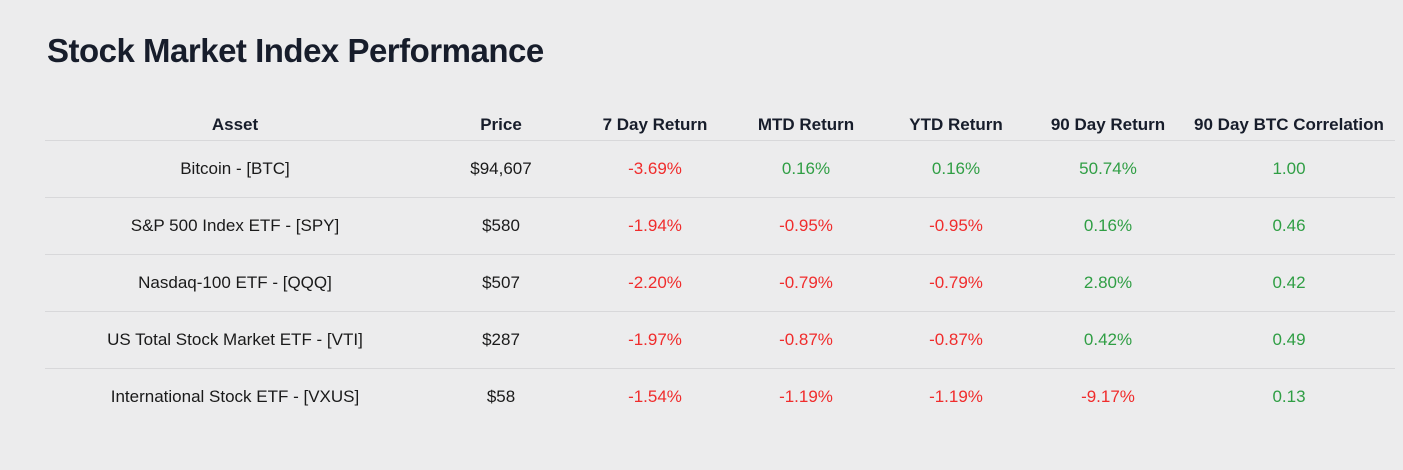 This screenshot has width=1403, height=470. I want to click on return-value: -1.97%, so click(655, 339).